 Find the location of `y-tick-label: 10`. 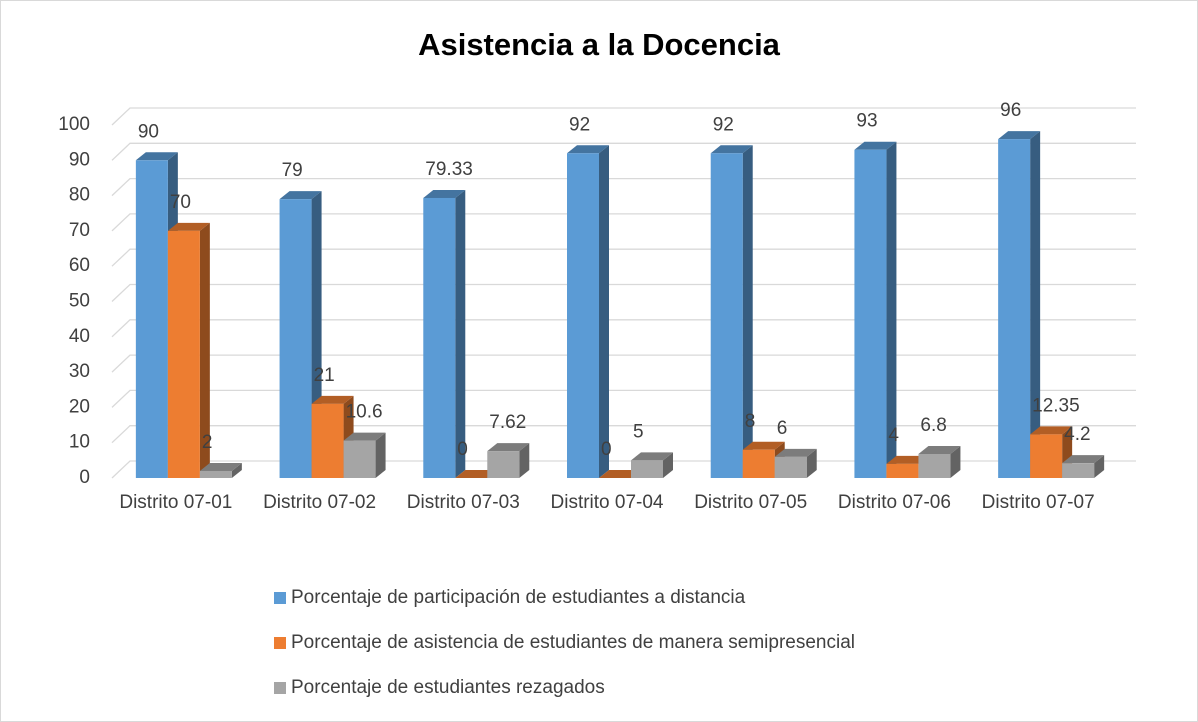

y-tick-label: 10 is located at coordinates (79, 442).